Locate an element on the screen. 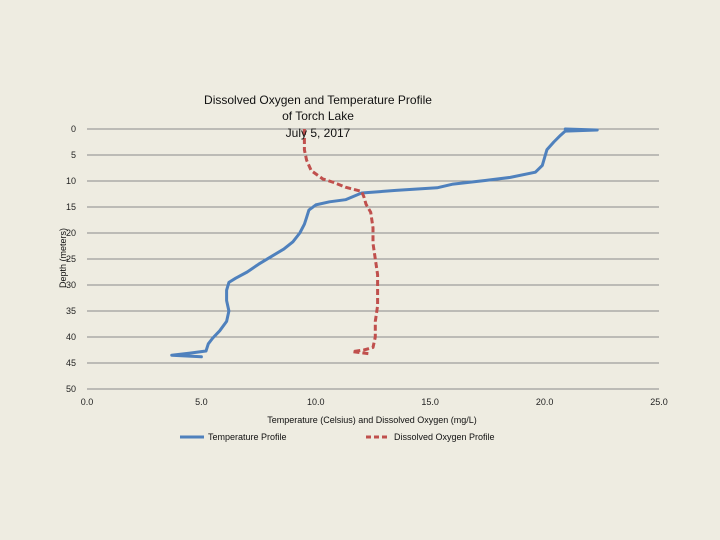  y-tick-label: 0 is located at coordinates (73, 129).